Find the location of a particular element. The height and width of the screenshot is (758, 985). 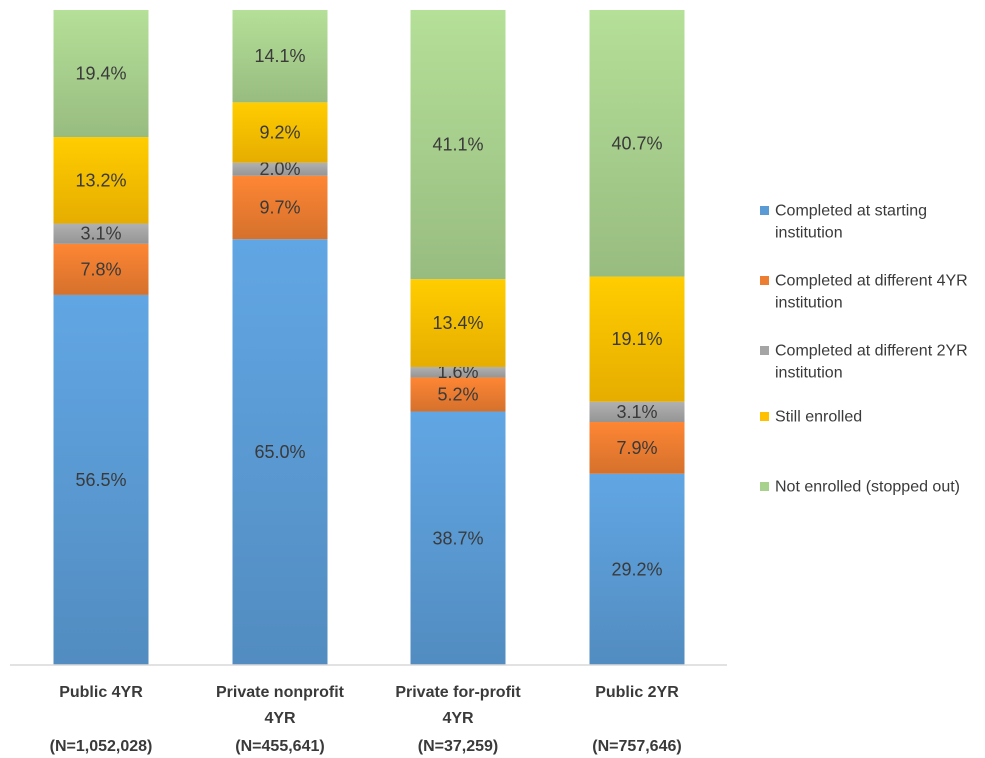

data-label-not-enrolled-stopped-out-1: 19.4% is located at coordinates (100, 74).